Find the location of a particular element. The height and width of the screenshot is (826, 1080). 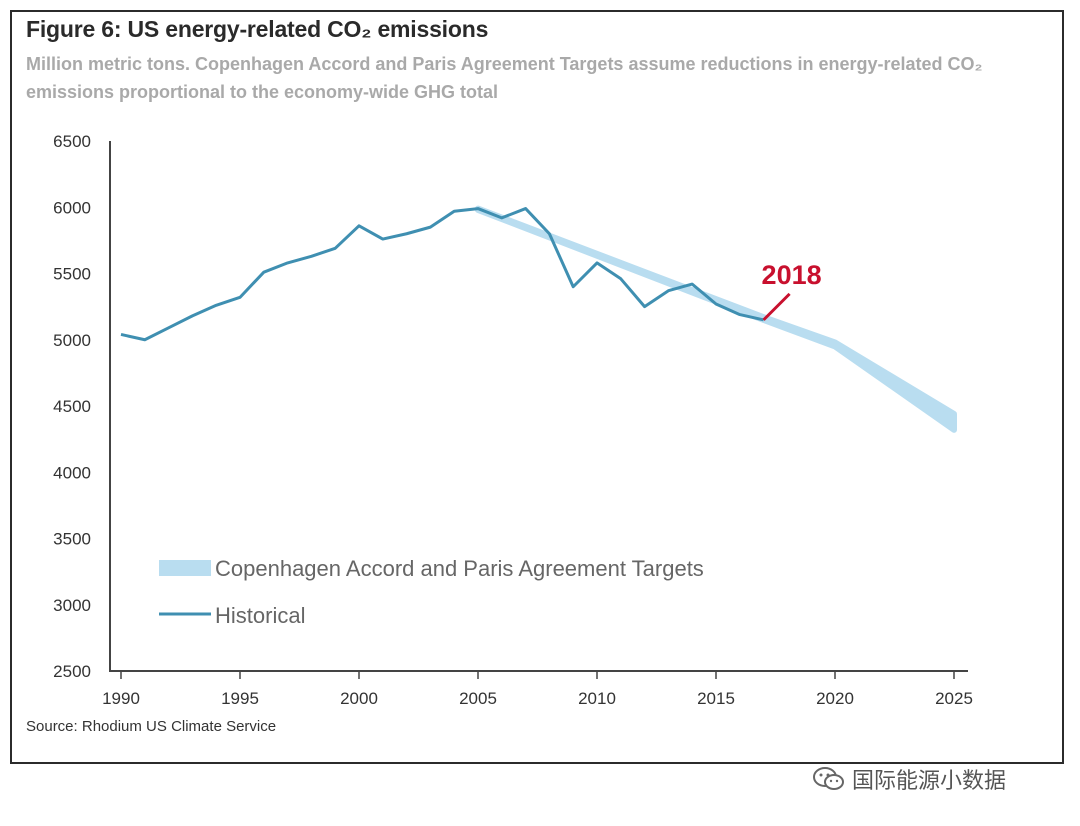

watermark-text: 国际能源小数据 is located at coordinates (929, 781).